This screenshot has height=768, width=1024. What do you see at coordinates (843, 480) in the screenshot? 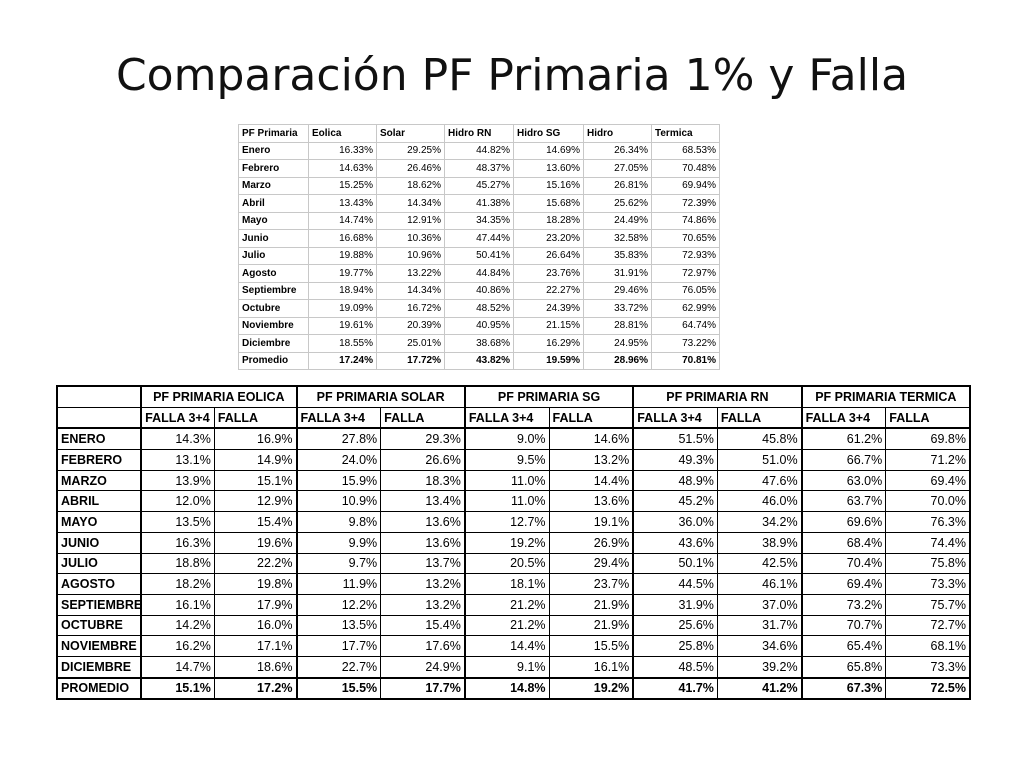
I see `table-cell: 63.0%` at bounding box center [843, 480].